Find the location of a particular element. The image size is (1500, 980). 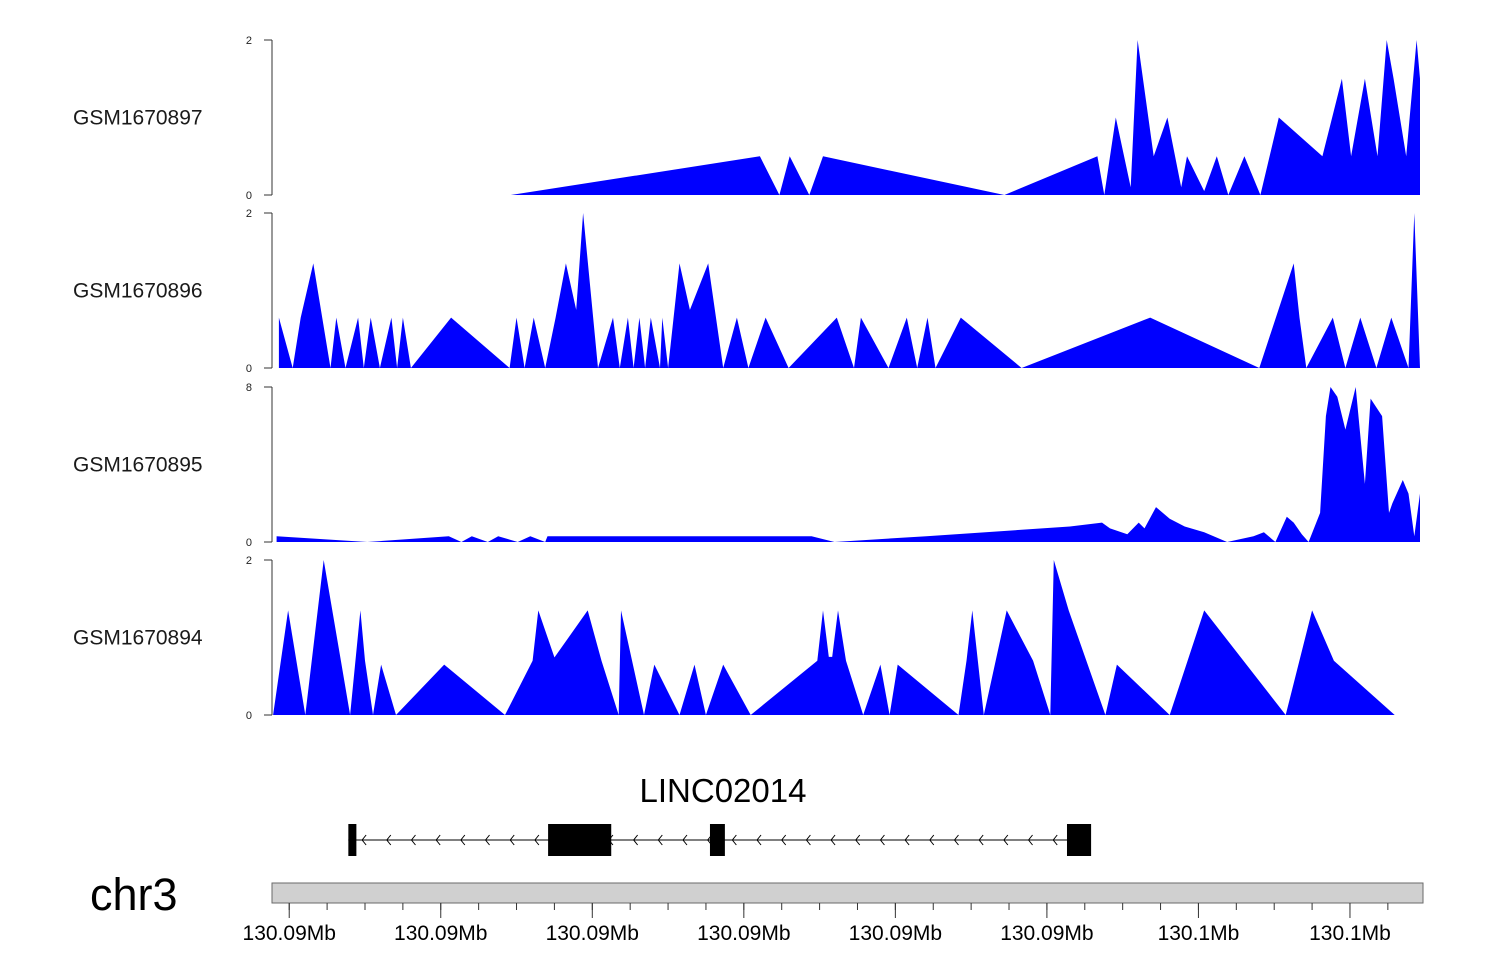

y-tick-label: 8 is located at coordinates (249, 388).